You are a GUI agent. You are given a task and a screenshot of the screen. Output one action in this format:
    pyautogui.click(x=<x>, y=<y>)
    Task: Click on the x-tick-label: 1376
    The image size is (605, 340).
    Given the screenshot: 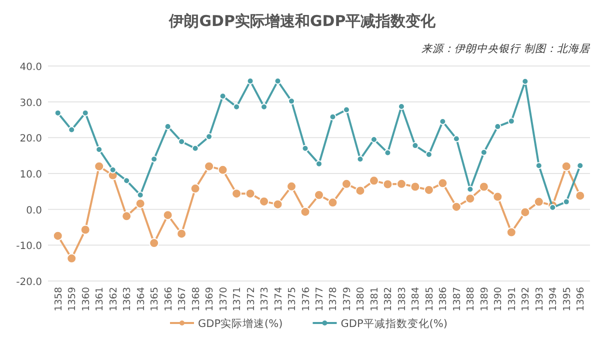 What is the action you would take?
    pyautogui.click(x=306, y=299)
    